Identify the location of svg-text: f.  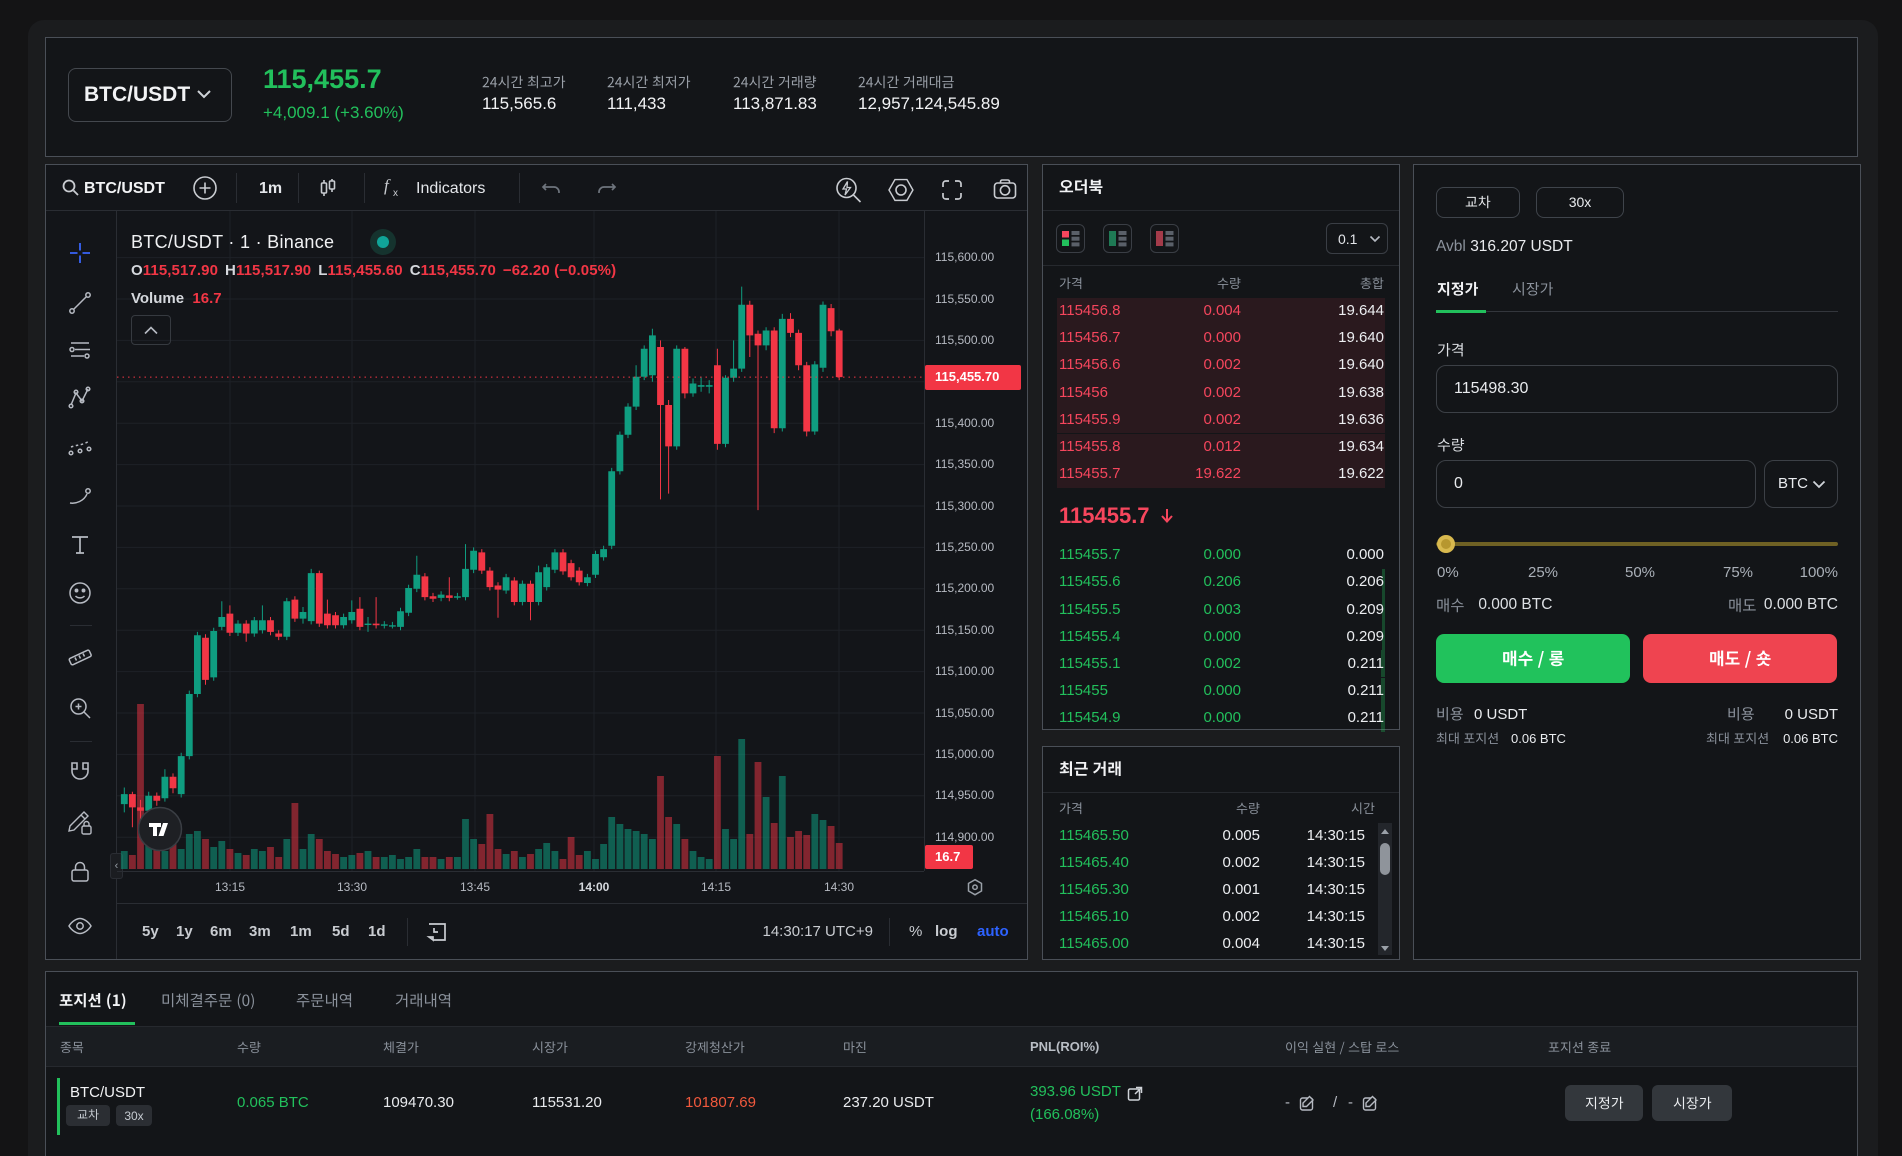
(387, 185).